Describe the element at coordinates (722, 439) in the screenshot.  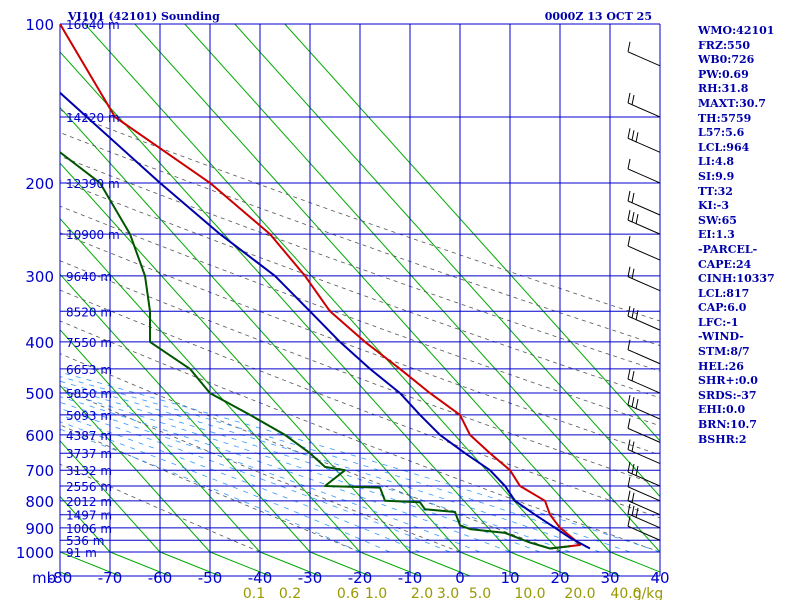
I see `index-line: BSHR:2` at that location.